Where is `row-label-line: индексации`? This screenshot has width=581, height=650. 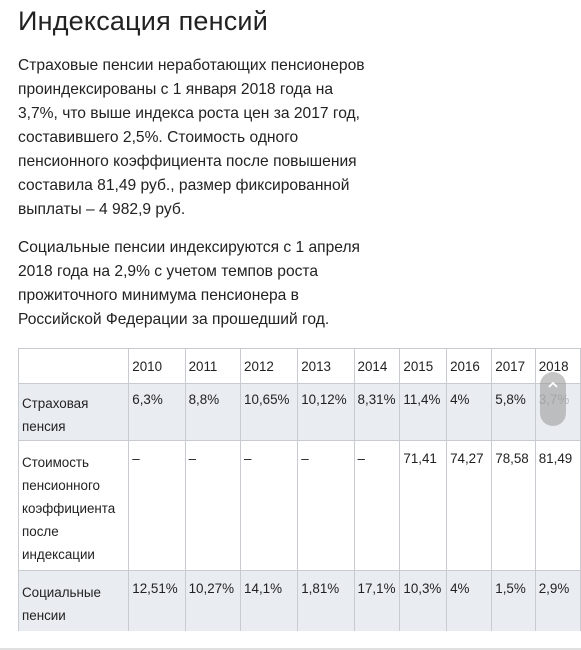 row-label-line: индексации is located at coordinates (58, 554).